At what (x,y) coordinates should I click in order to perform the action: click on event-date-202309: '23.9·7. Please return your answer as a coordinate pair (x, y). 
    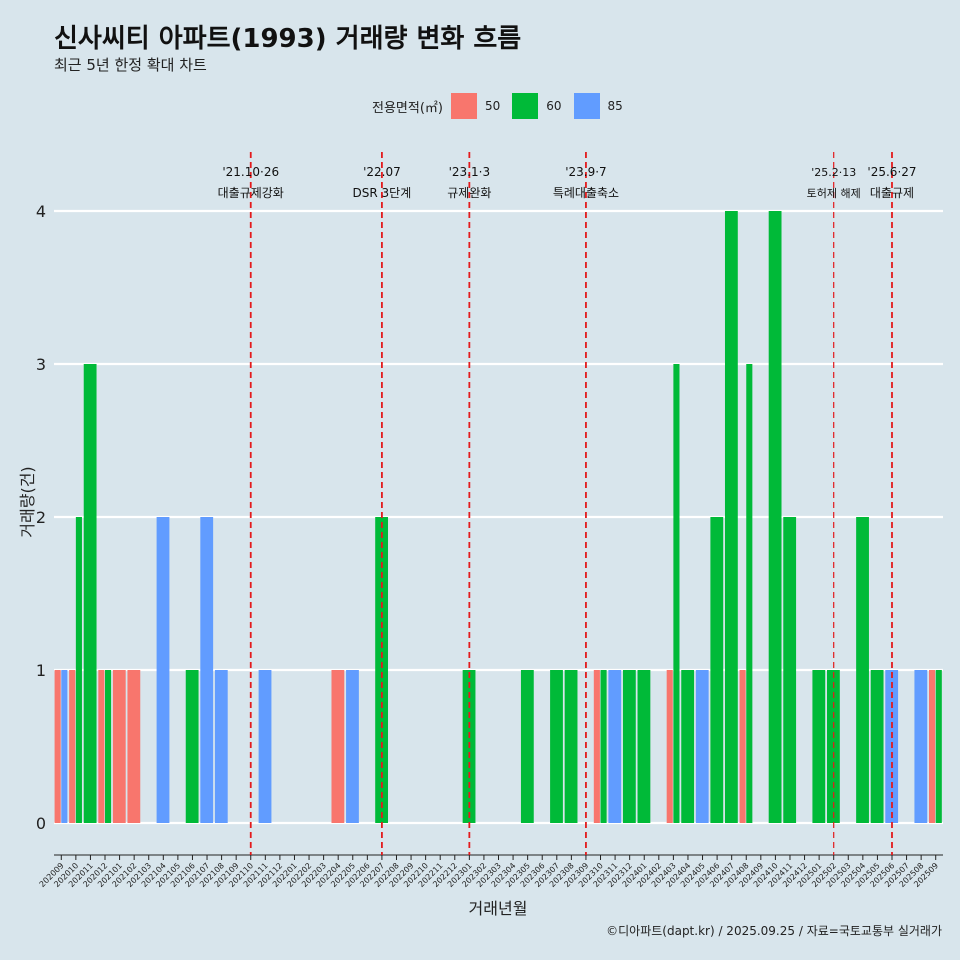
    Looking at the image, I should click on (585, 172).